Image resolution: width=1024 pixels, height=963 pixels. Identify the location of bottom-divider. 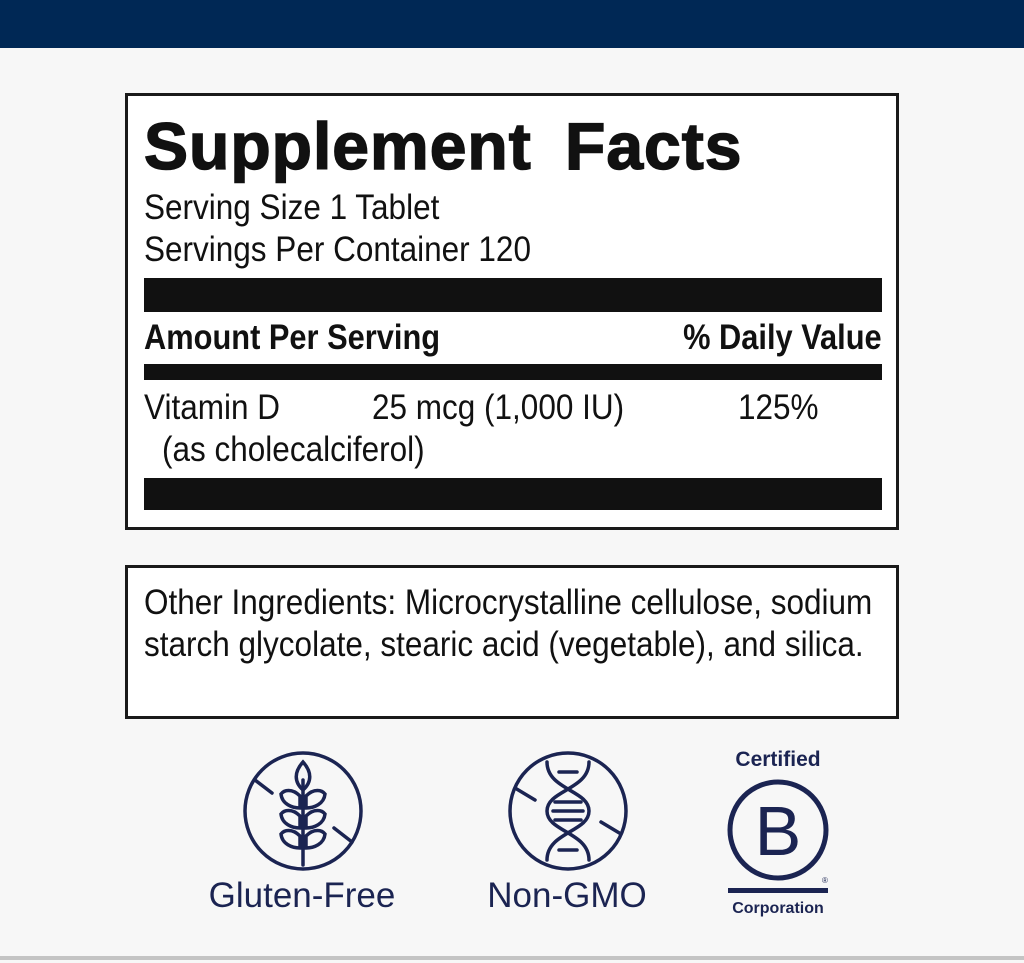
(512, 958).